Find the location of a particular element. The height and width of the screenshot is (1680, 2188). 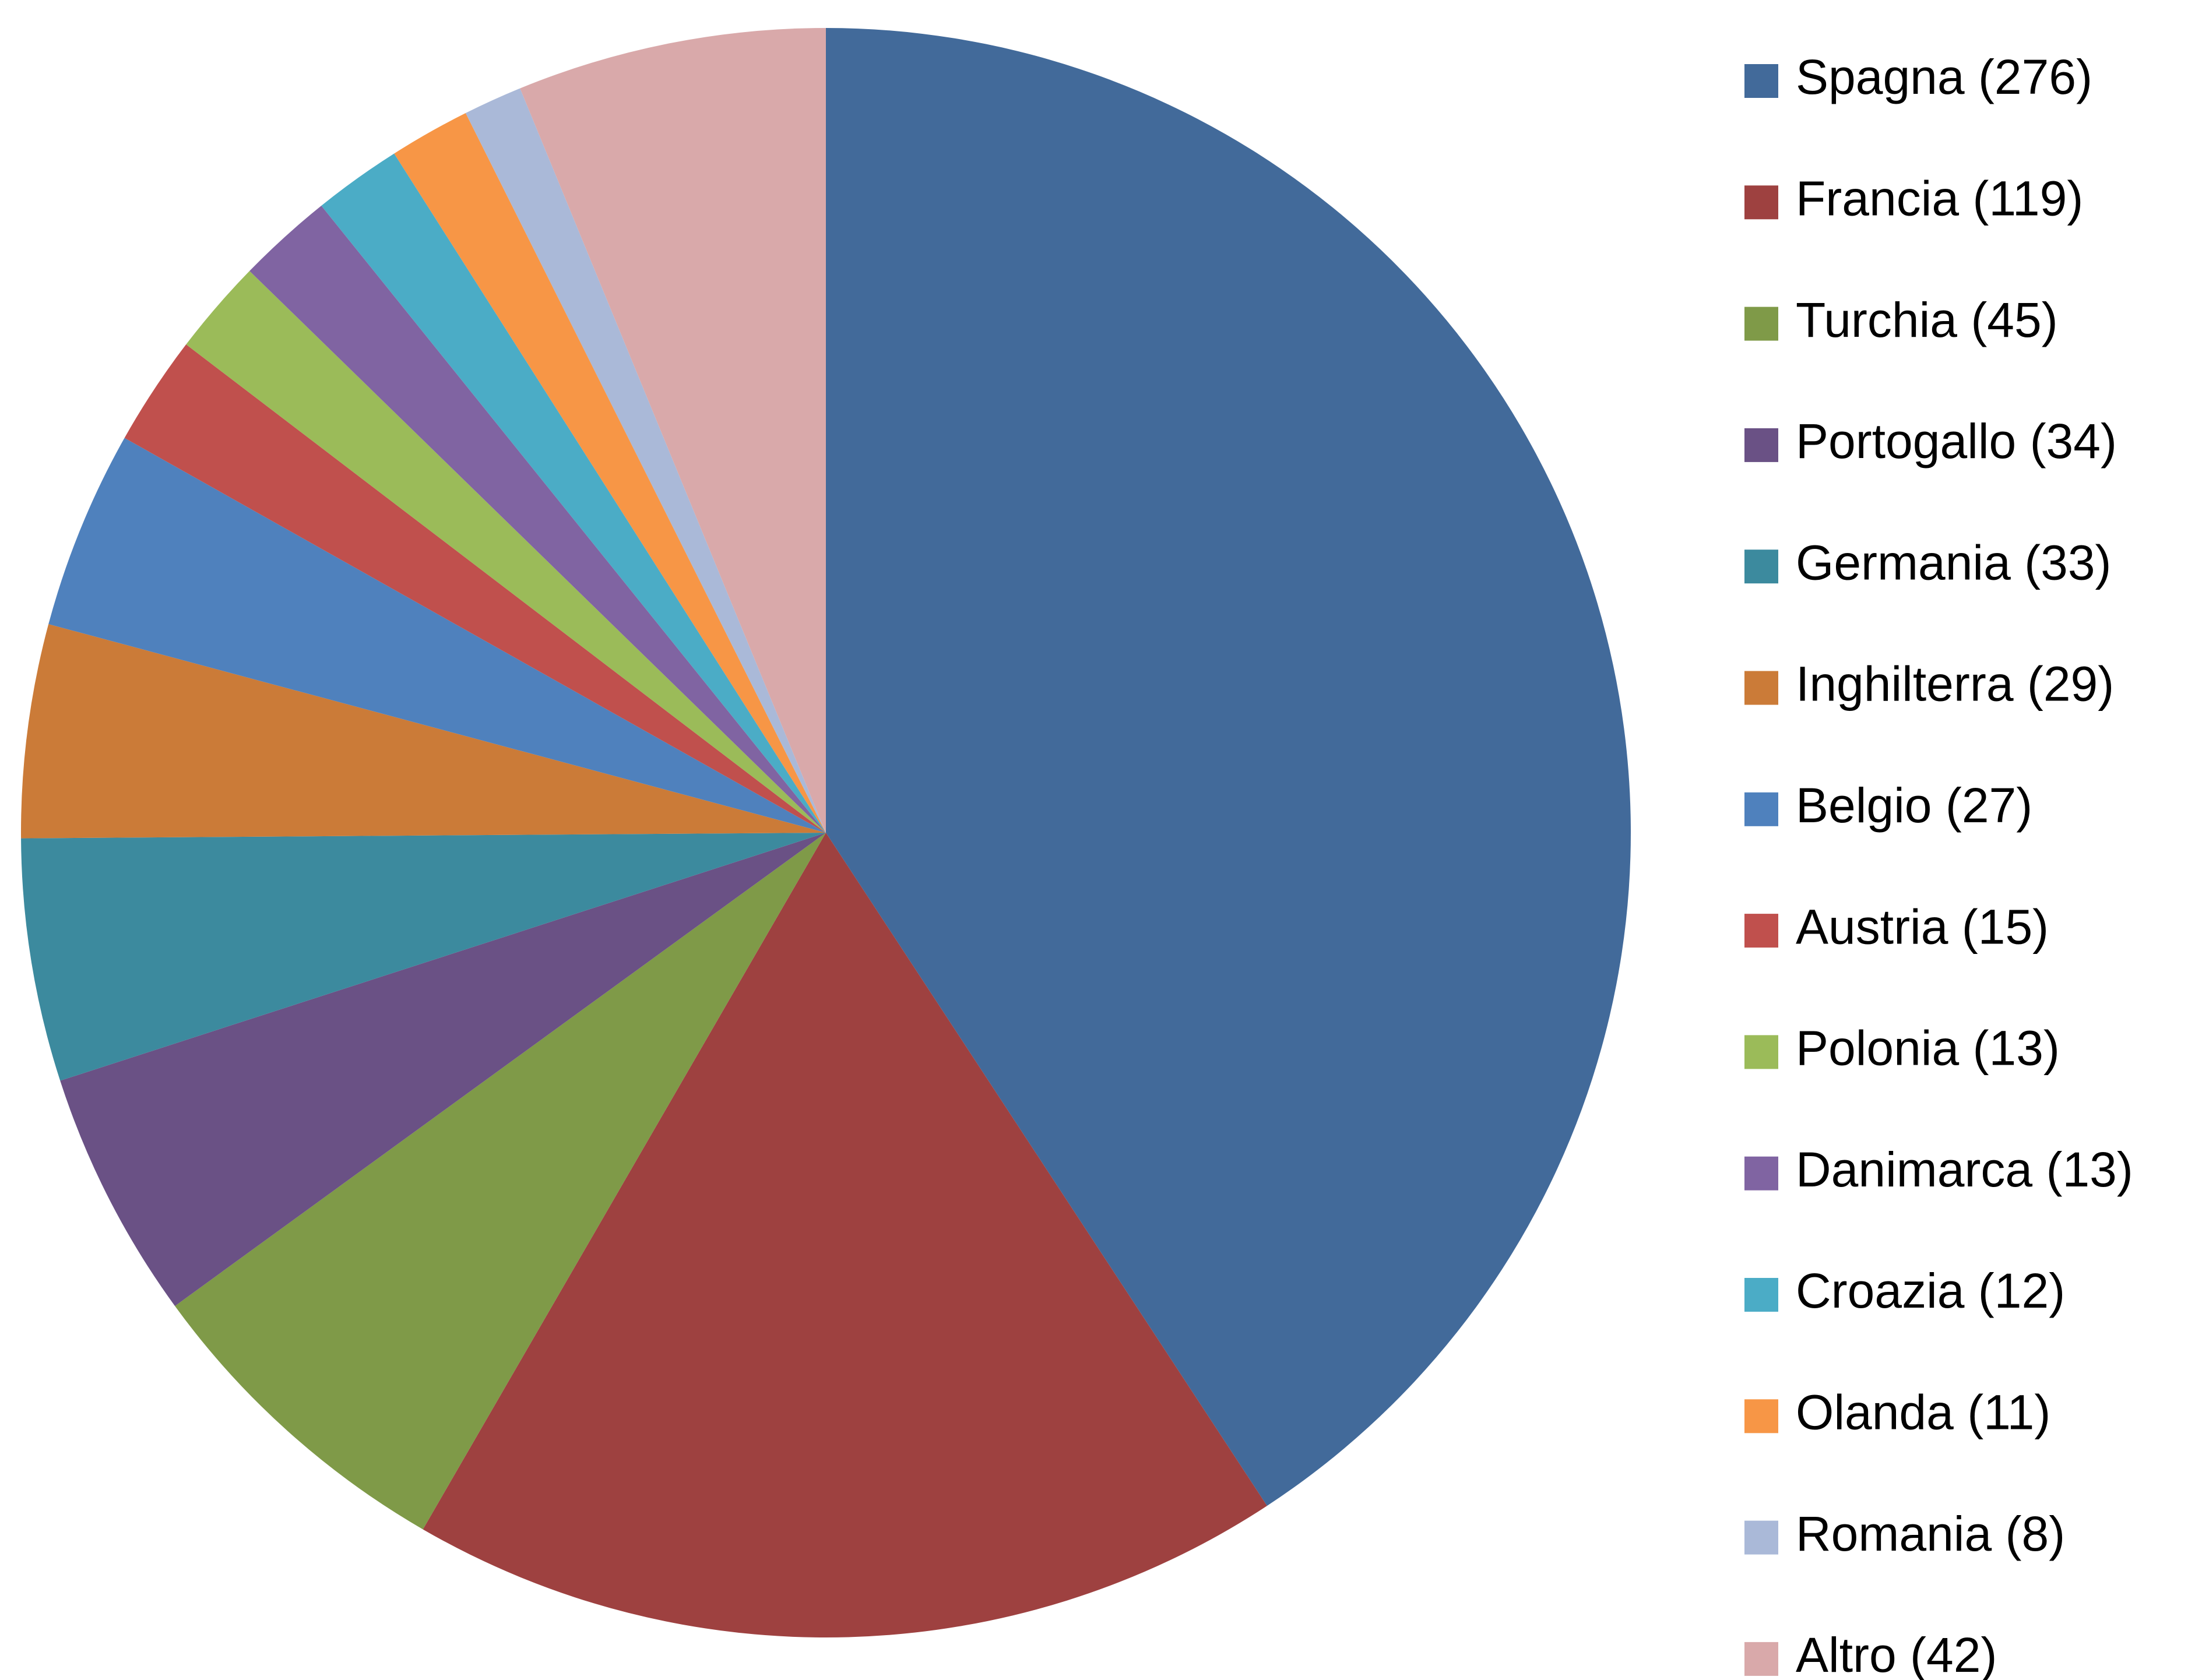

legend-label: Inghilterra (29) is located at coordinates (1955, 684).